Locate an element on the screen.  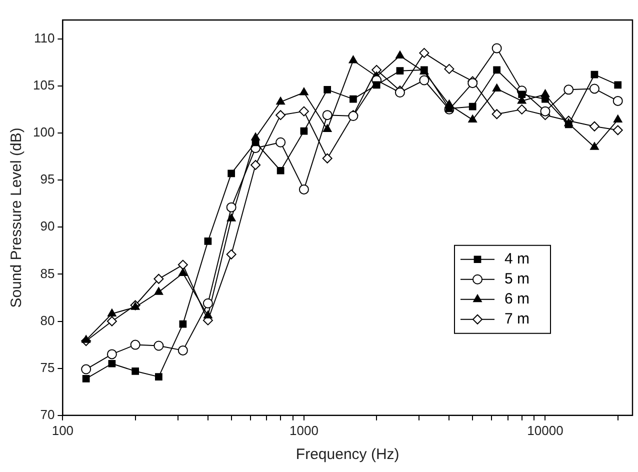
legend-label: 6 m is located at coordinates (517, 299).